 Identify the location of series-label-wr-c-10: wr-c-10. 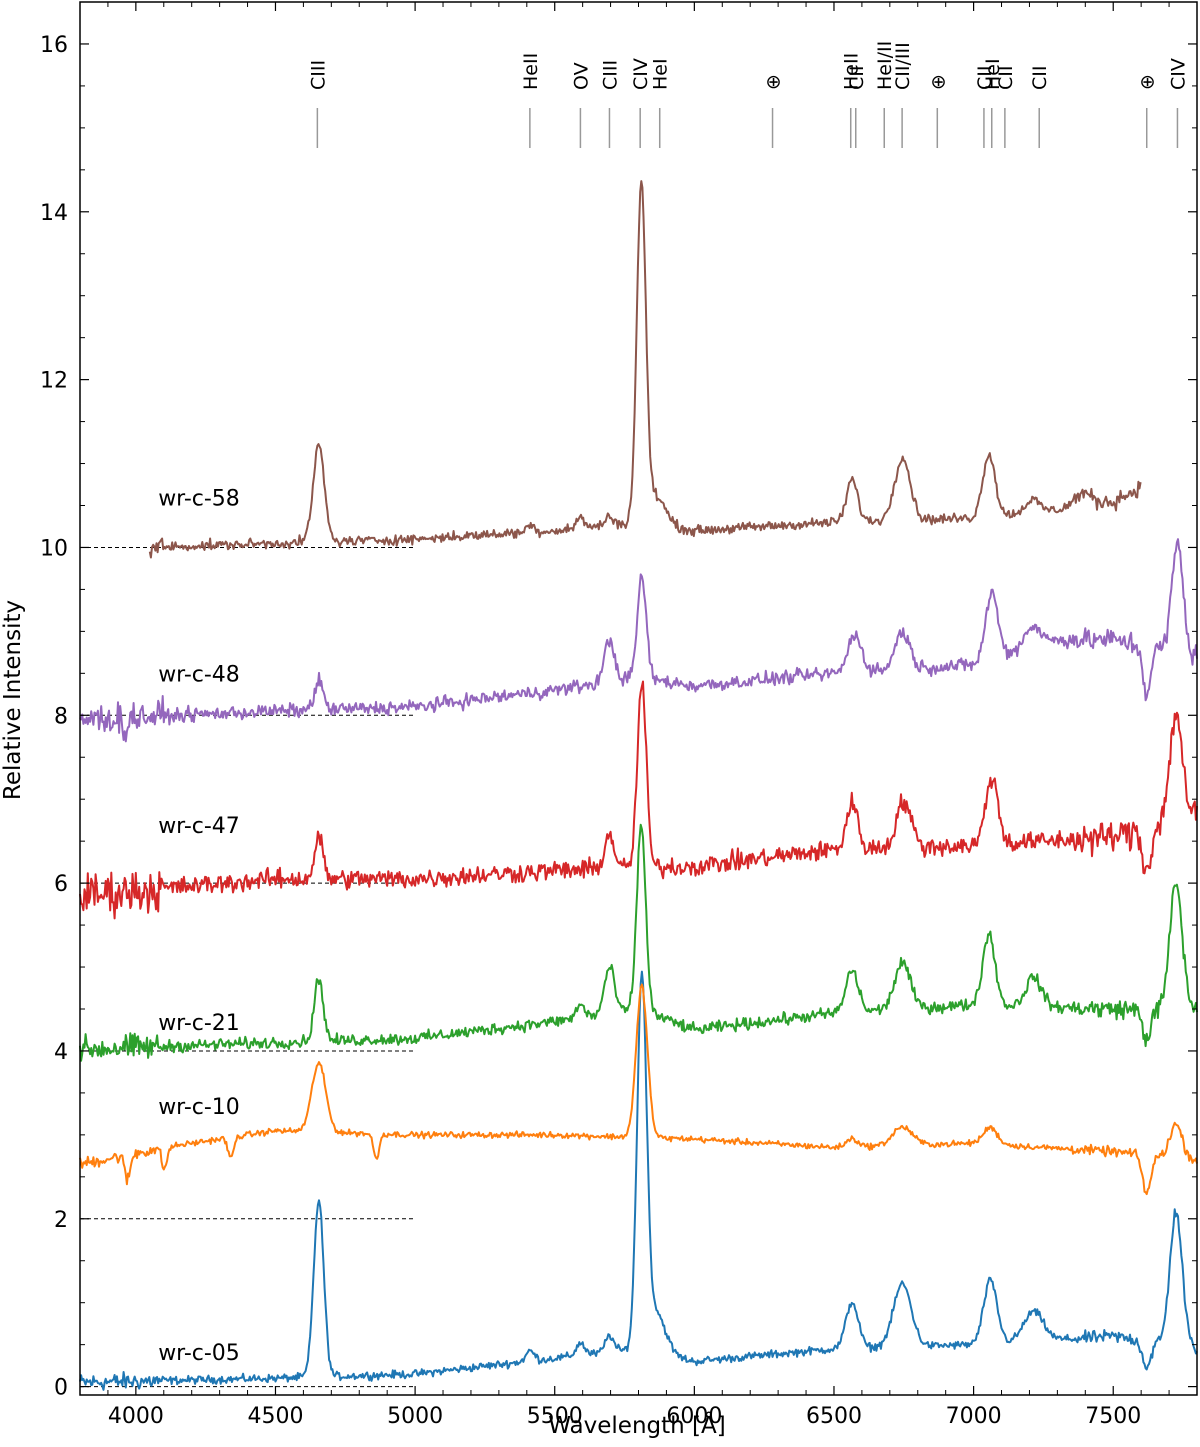
(199, 1107).